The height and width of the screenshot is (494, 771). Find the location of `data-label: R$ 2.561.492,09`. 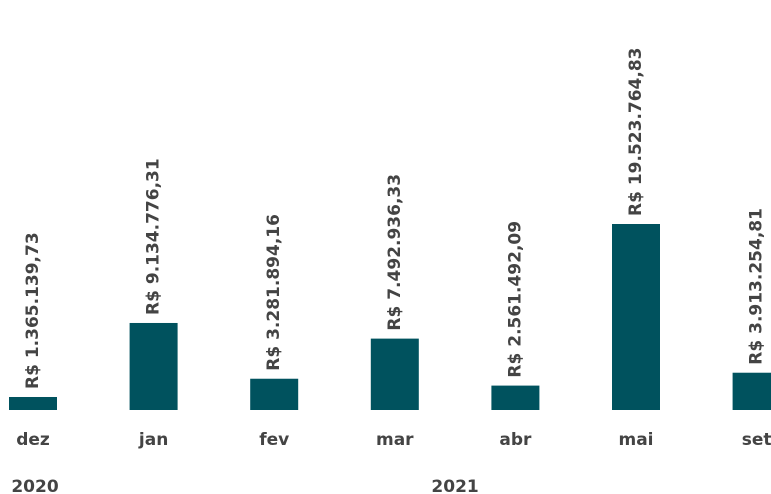

data-label: R$ 2.561.492,09 is located at coordinates (515, 299).